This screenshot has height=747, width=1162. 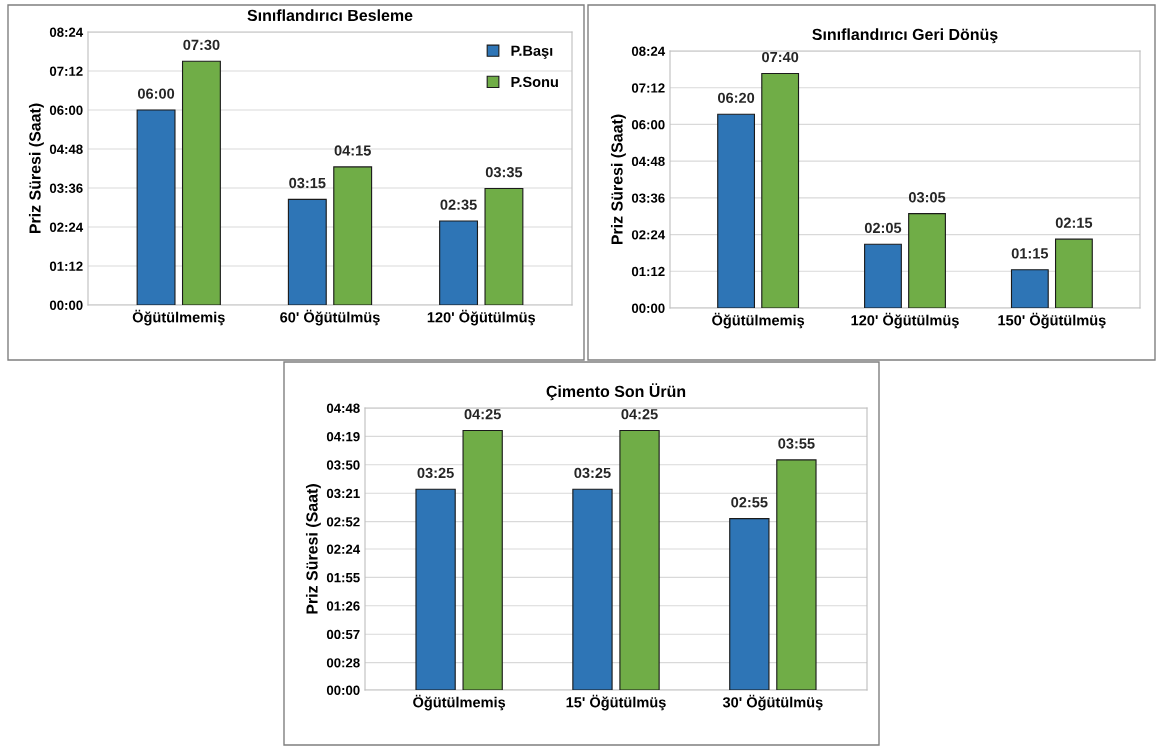 What do you see at coordinates (343, 465) in the screenshot?
I see `y-tick-label: 03:50` at bounding box center [343, 465].